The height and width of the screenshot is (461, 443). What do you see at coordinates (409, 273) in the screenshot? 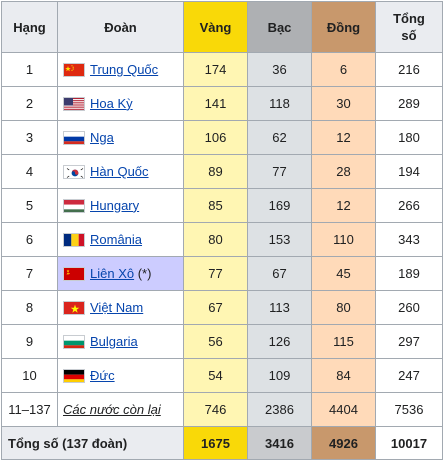
I see `total-cell: 189` at bounding box center [409, 273].